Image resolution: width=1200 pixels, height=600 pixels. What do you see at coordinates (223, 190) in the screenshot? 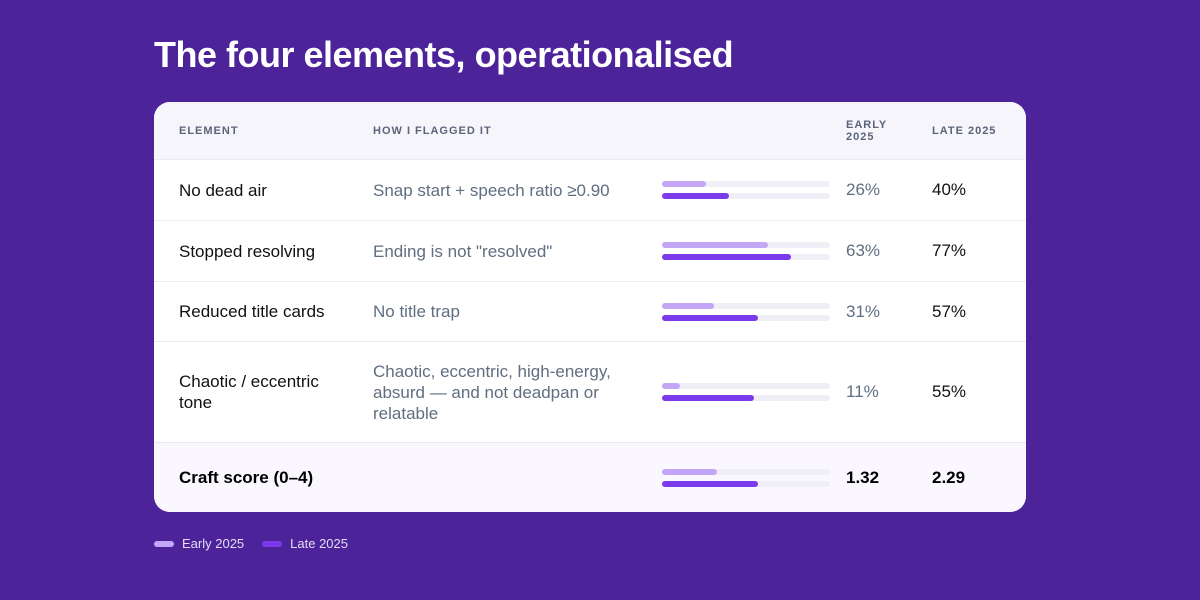
I see `element-cell: No dead air` at bounding box center [223, 190].